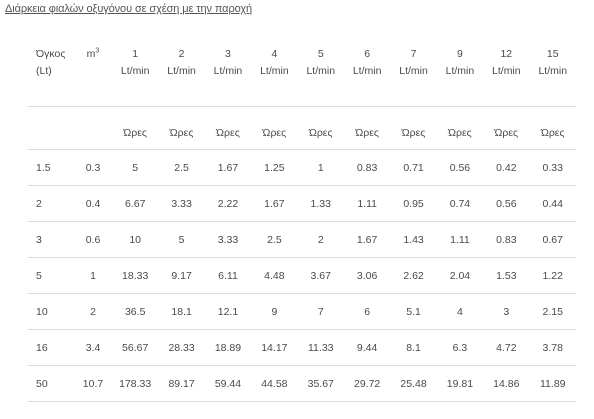 The height and width of the screenshot is (419, 594). Describe the element at coordinates (506, 275) in the screenshot. I see `hours-cell: 1.53` at that location.